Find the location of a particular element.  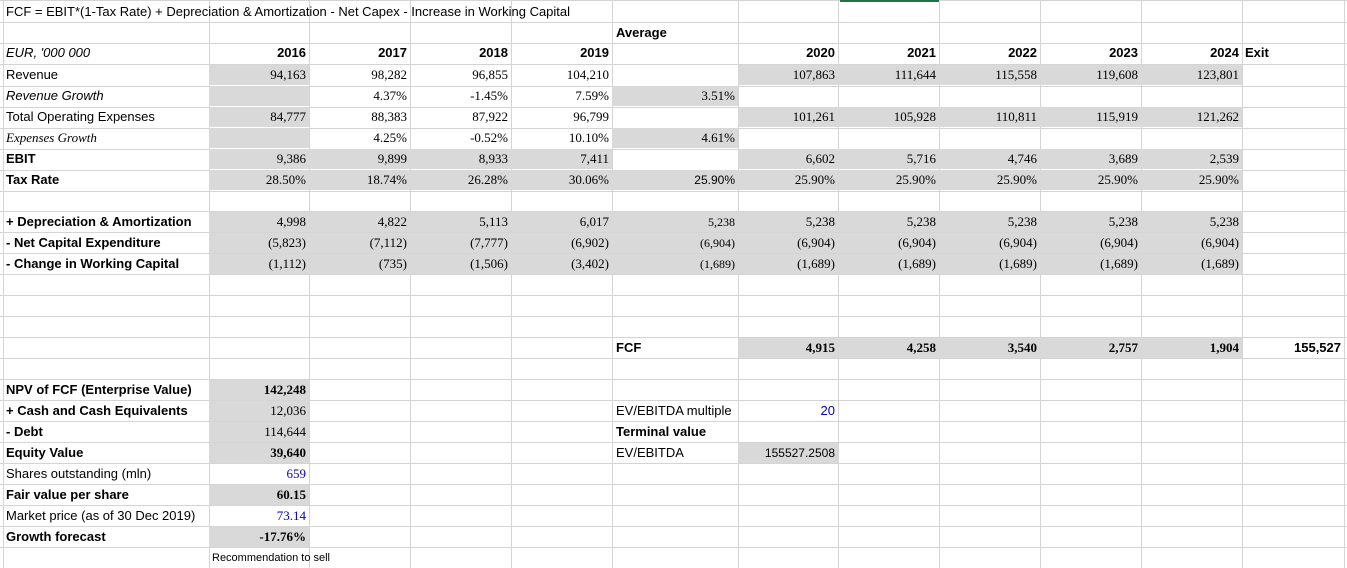

equity-value: 39,640 is located at coordinates (259, 453).